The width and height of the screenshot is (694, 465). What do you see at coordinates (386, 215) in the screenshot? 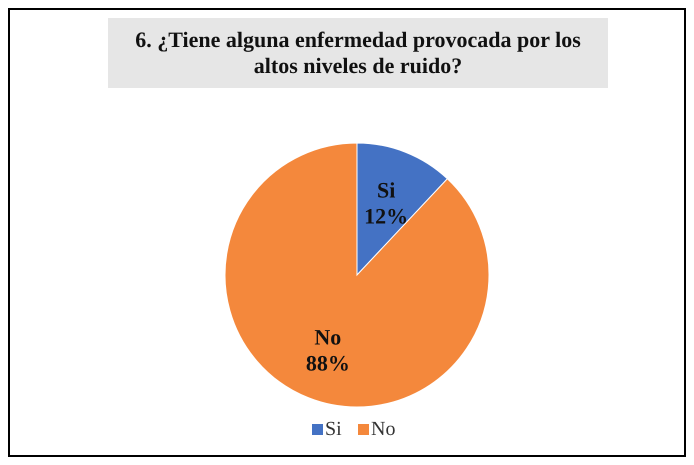
I see `data-label: 12%` at bounding box center [386, 215].